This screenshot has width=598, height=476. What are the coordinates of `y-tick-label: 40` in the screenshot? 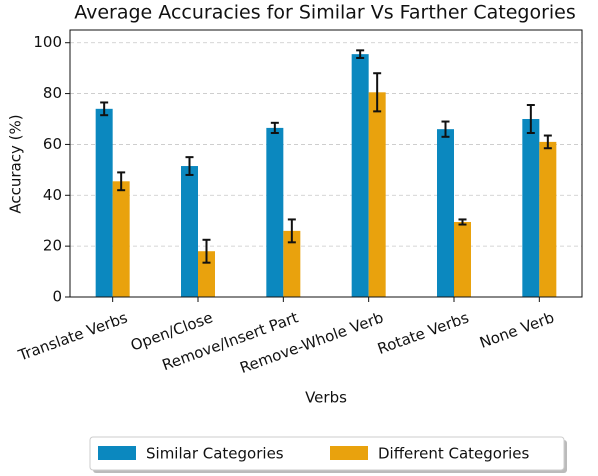 It's located at (52, 195).